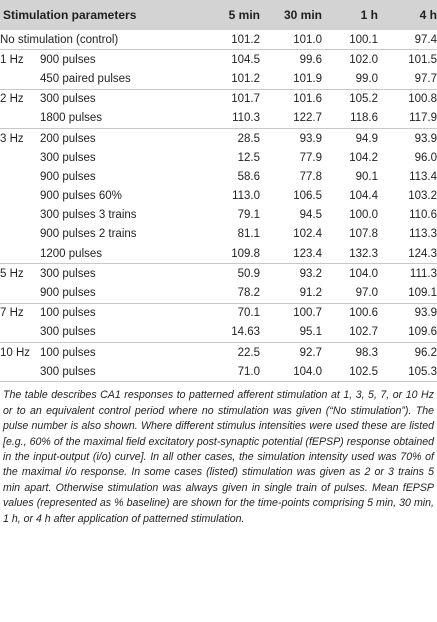 The height and width of the screenshot is (622, 437). I want to click on value-5min-cell: 58.6, so click(248, 176).